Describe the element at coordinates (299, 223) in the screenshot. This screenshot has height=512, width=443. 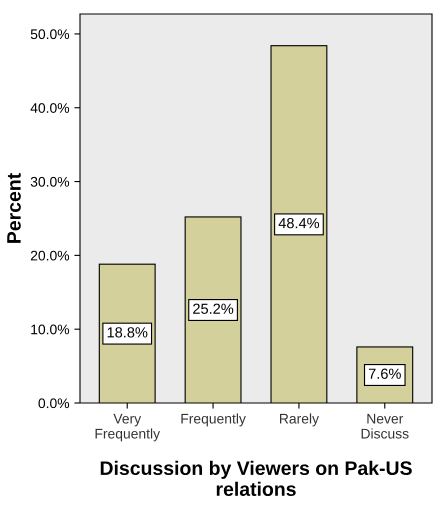
I see `data-label: 48.4%` at that location.